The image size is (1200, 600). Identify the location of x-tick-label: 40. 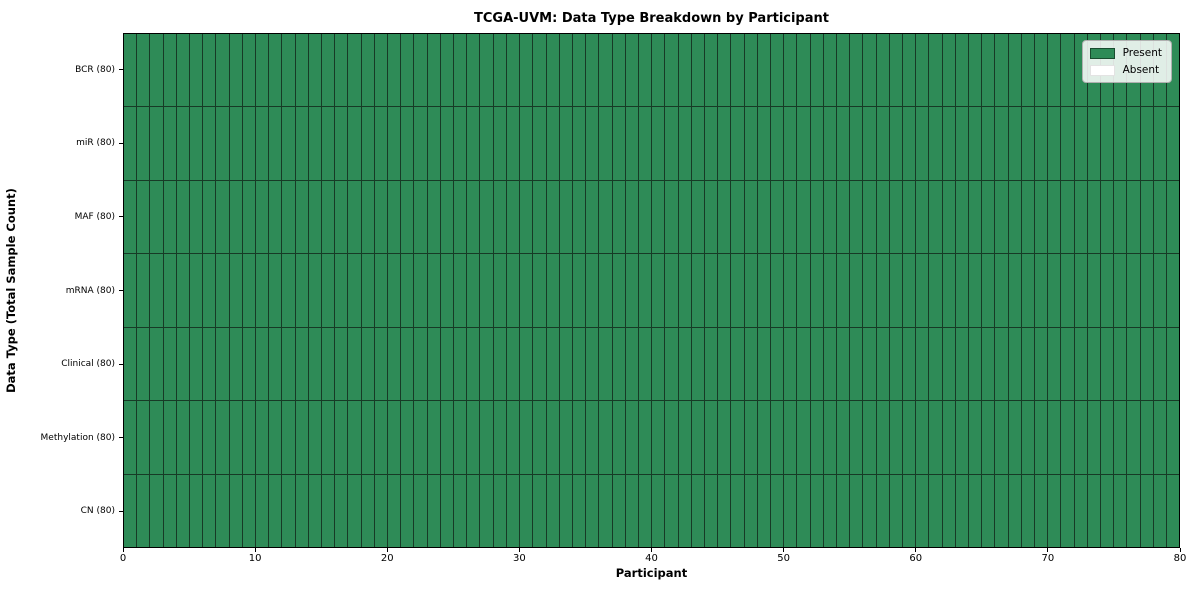
(651, 558).